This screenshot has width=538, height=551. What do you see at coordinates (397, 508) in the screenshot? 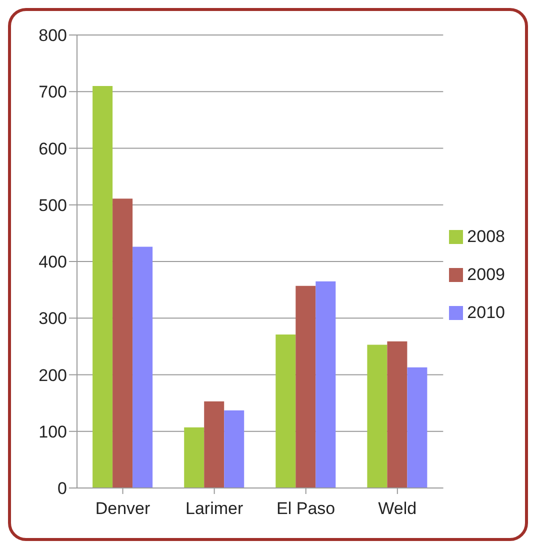
I see `x-tick-label: Weld` at bounding box center [397, 508].